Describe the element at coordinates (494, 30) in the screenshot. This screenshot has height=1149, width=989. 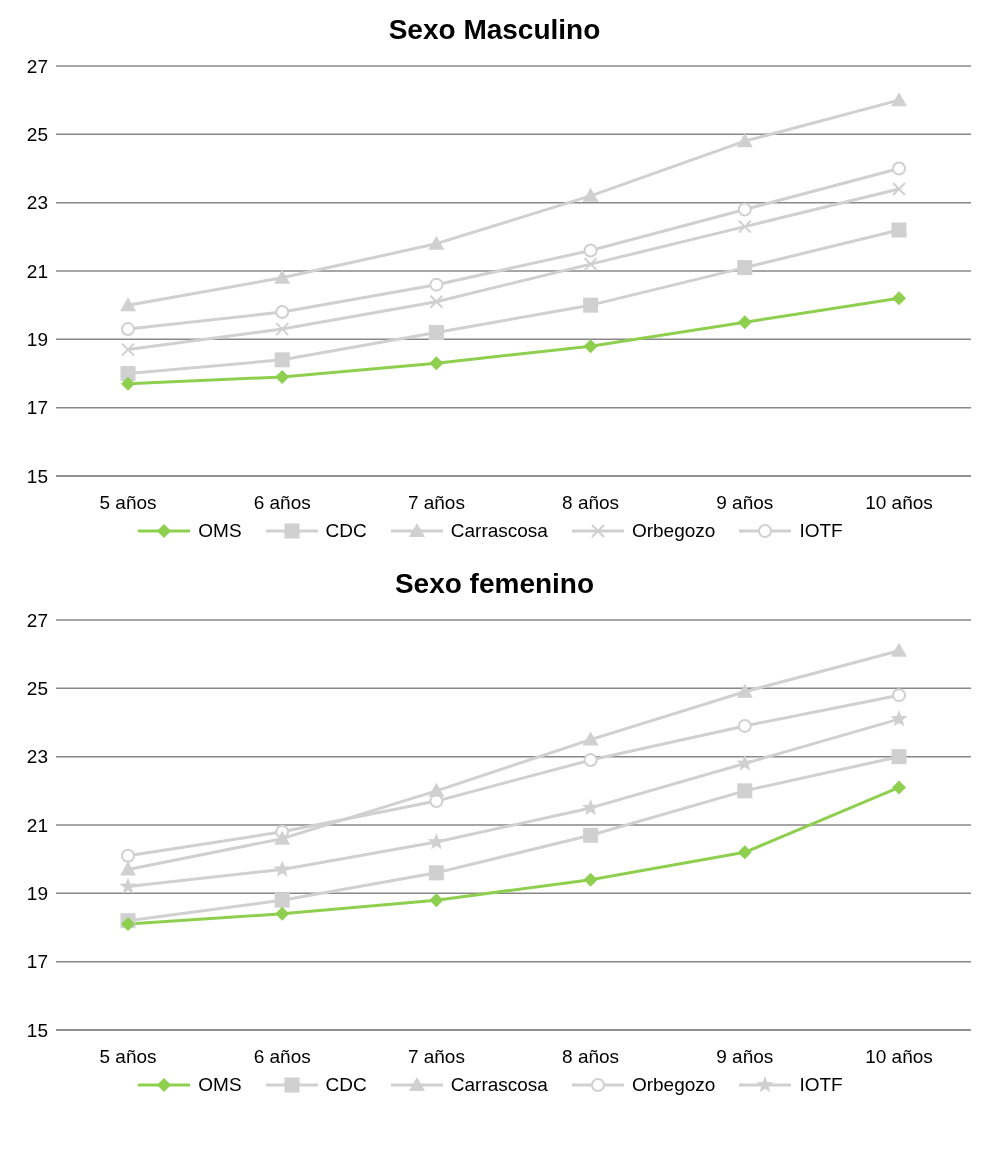
I see `chart-title: Sexo Masculino` at that location.